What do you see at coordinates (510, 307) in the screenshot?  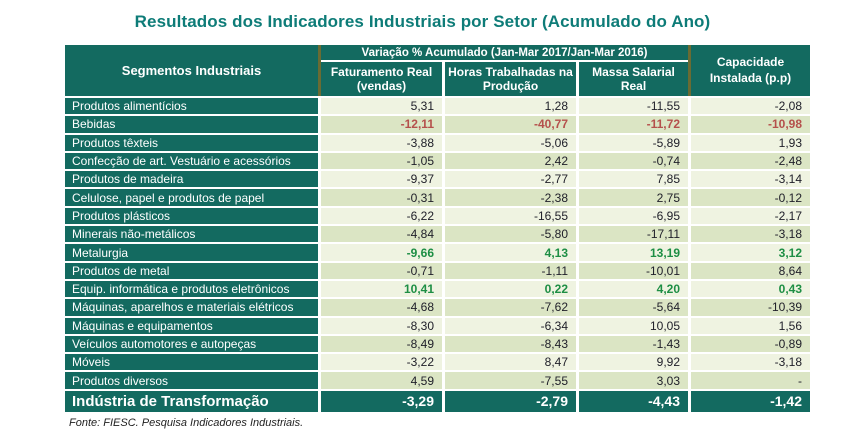 I see `value-cell: -7,62` at bounding box center [510, 307].